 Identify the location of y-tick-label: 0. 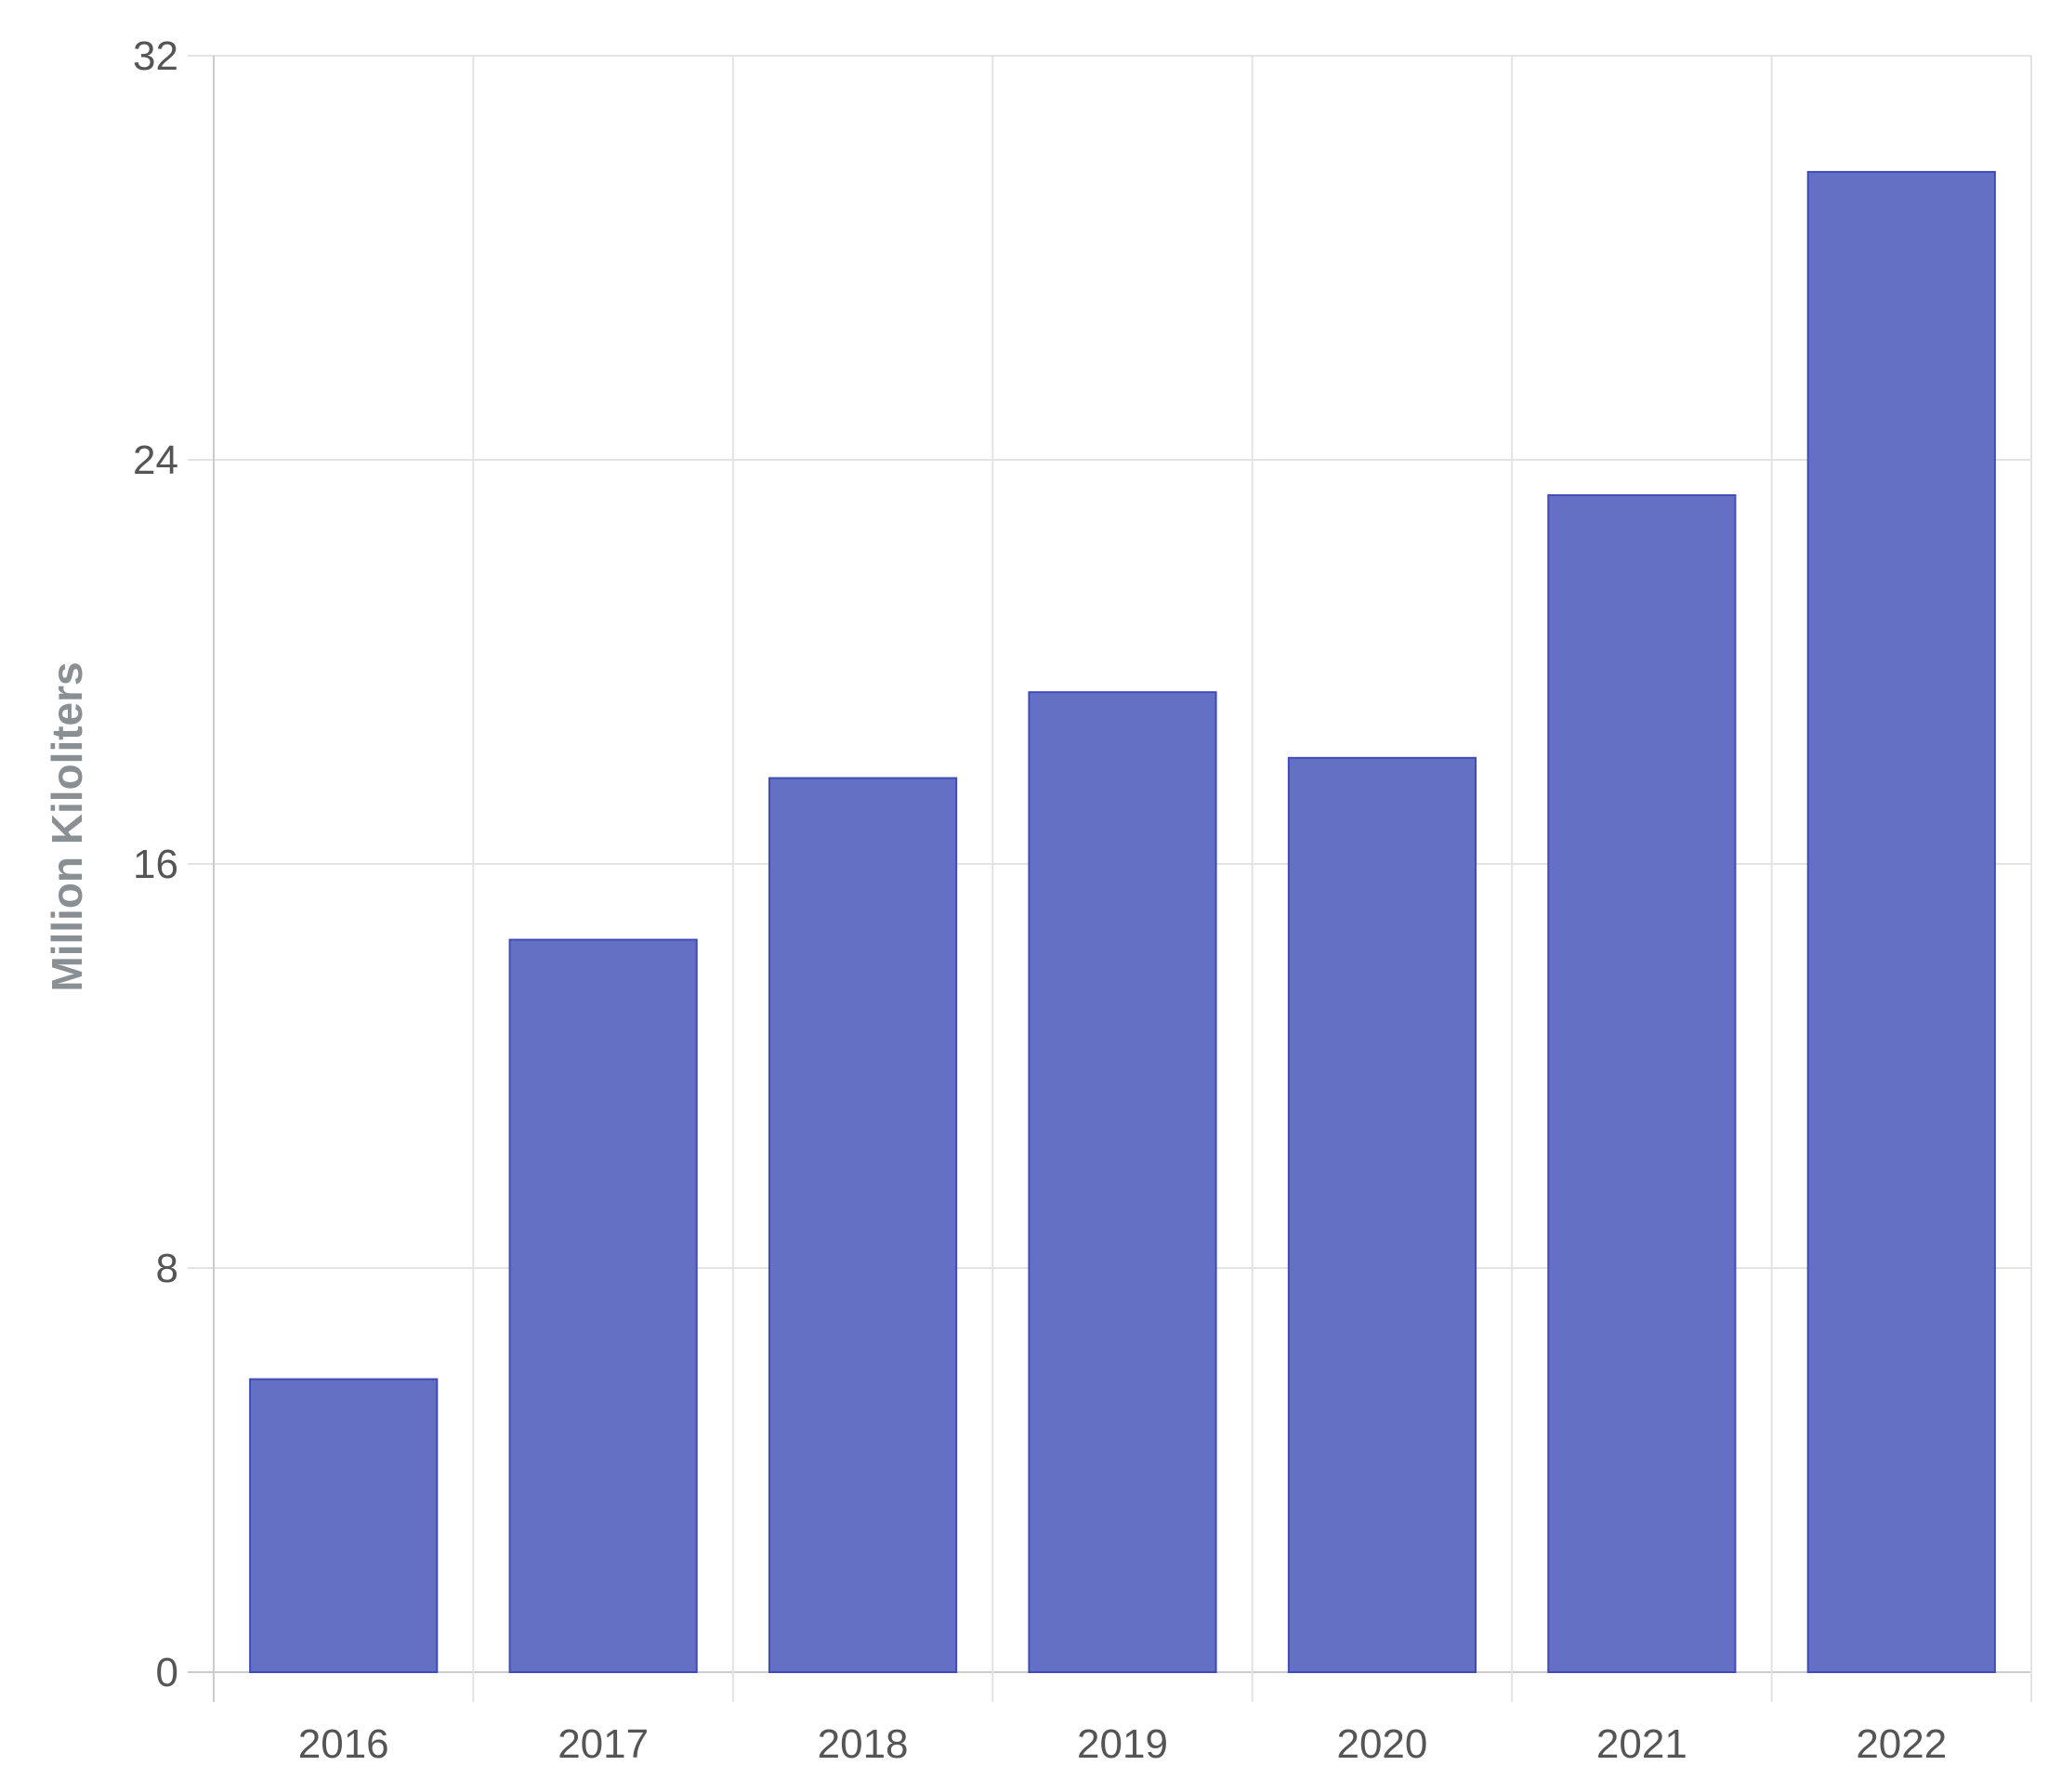
(167, 1672).